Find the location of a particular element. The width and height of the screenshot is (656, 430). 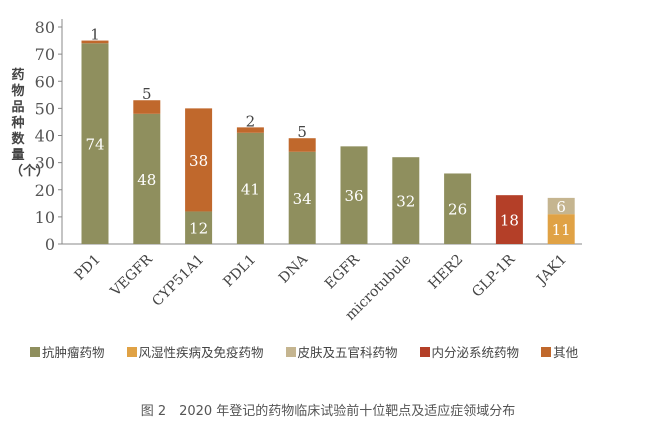

data-label: 32 is located at coordinates (405, 202).